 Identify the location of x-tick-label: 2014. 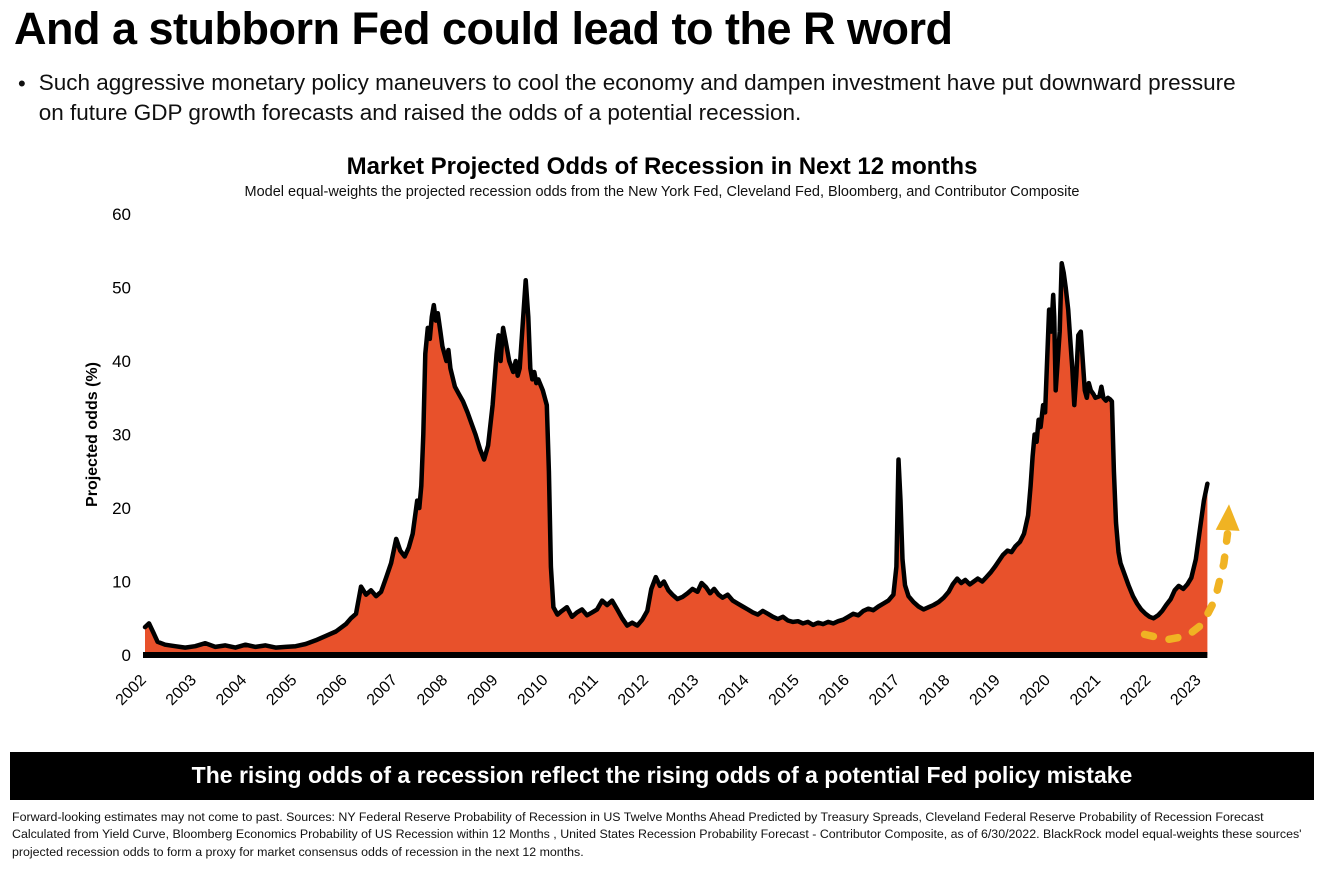
(733, 690).